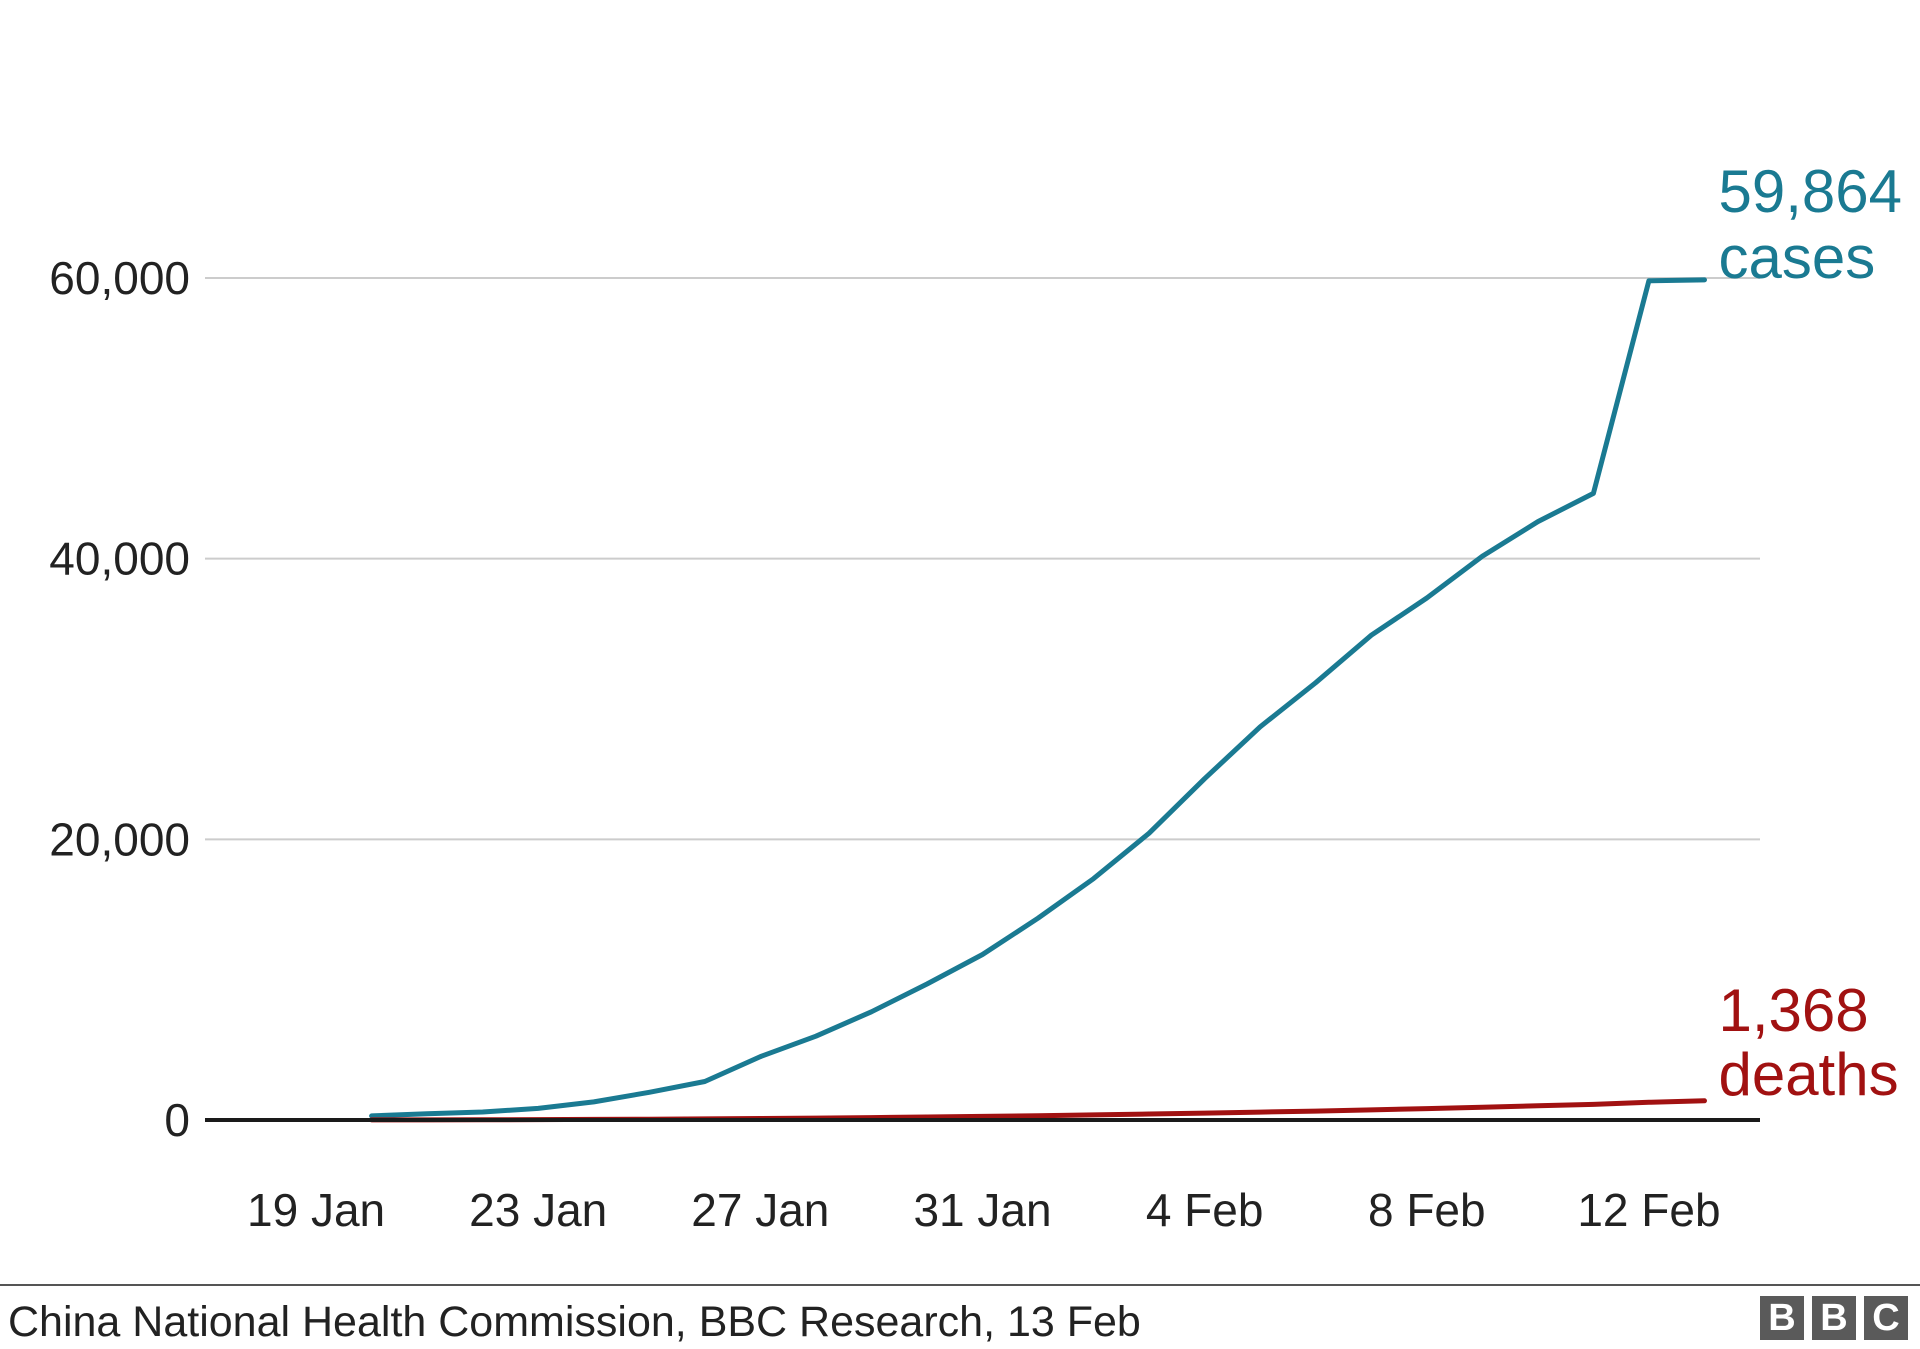  I want to click on end-unit-label-deaths: deaths, so click(1808, 1074).